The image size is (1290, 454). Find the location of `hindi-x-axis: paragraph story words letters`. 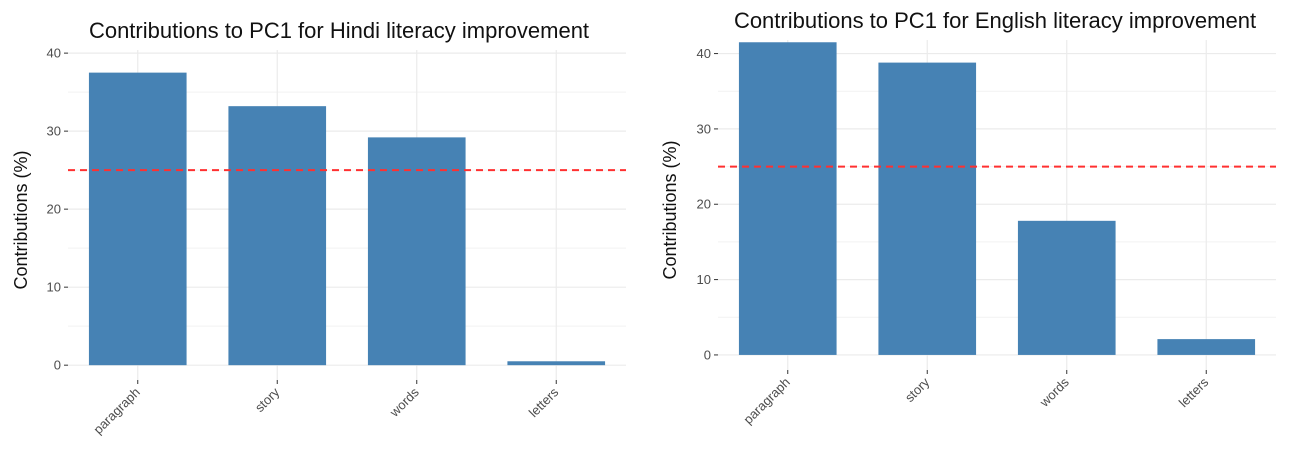

hindi-x-axis: paragraph story words letters is located at coordinates (326, 409).